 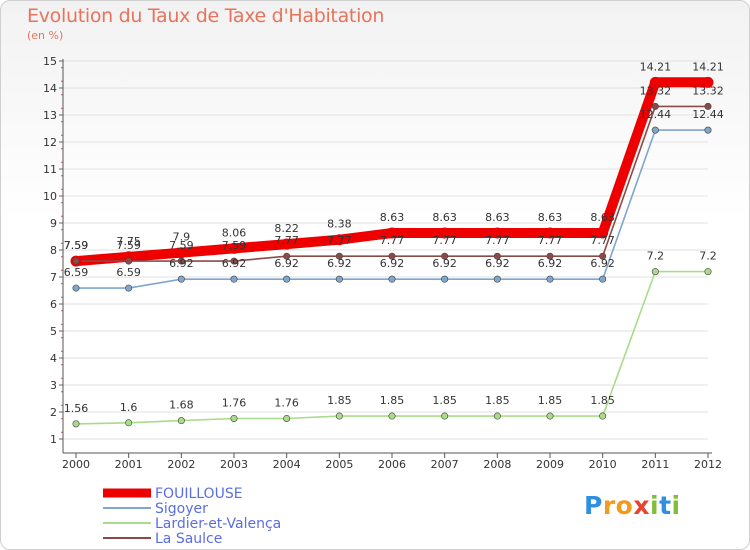 I want to click on logo-letter: t, so click(x=665, y=505).